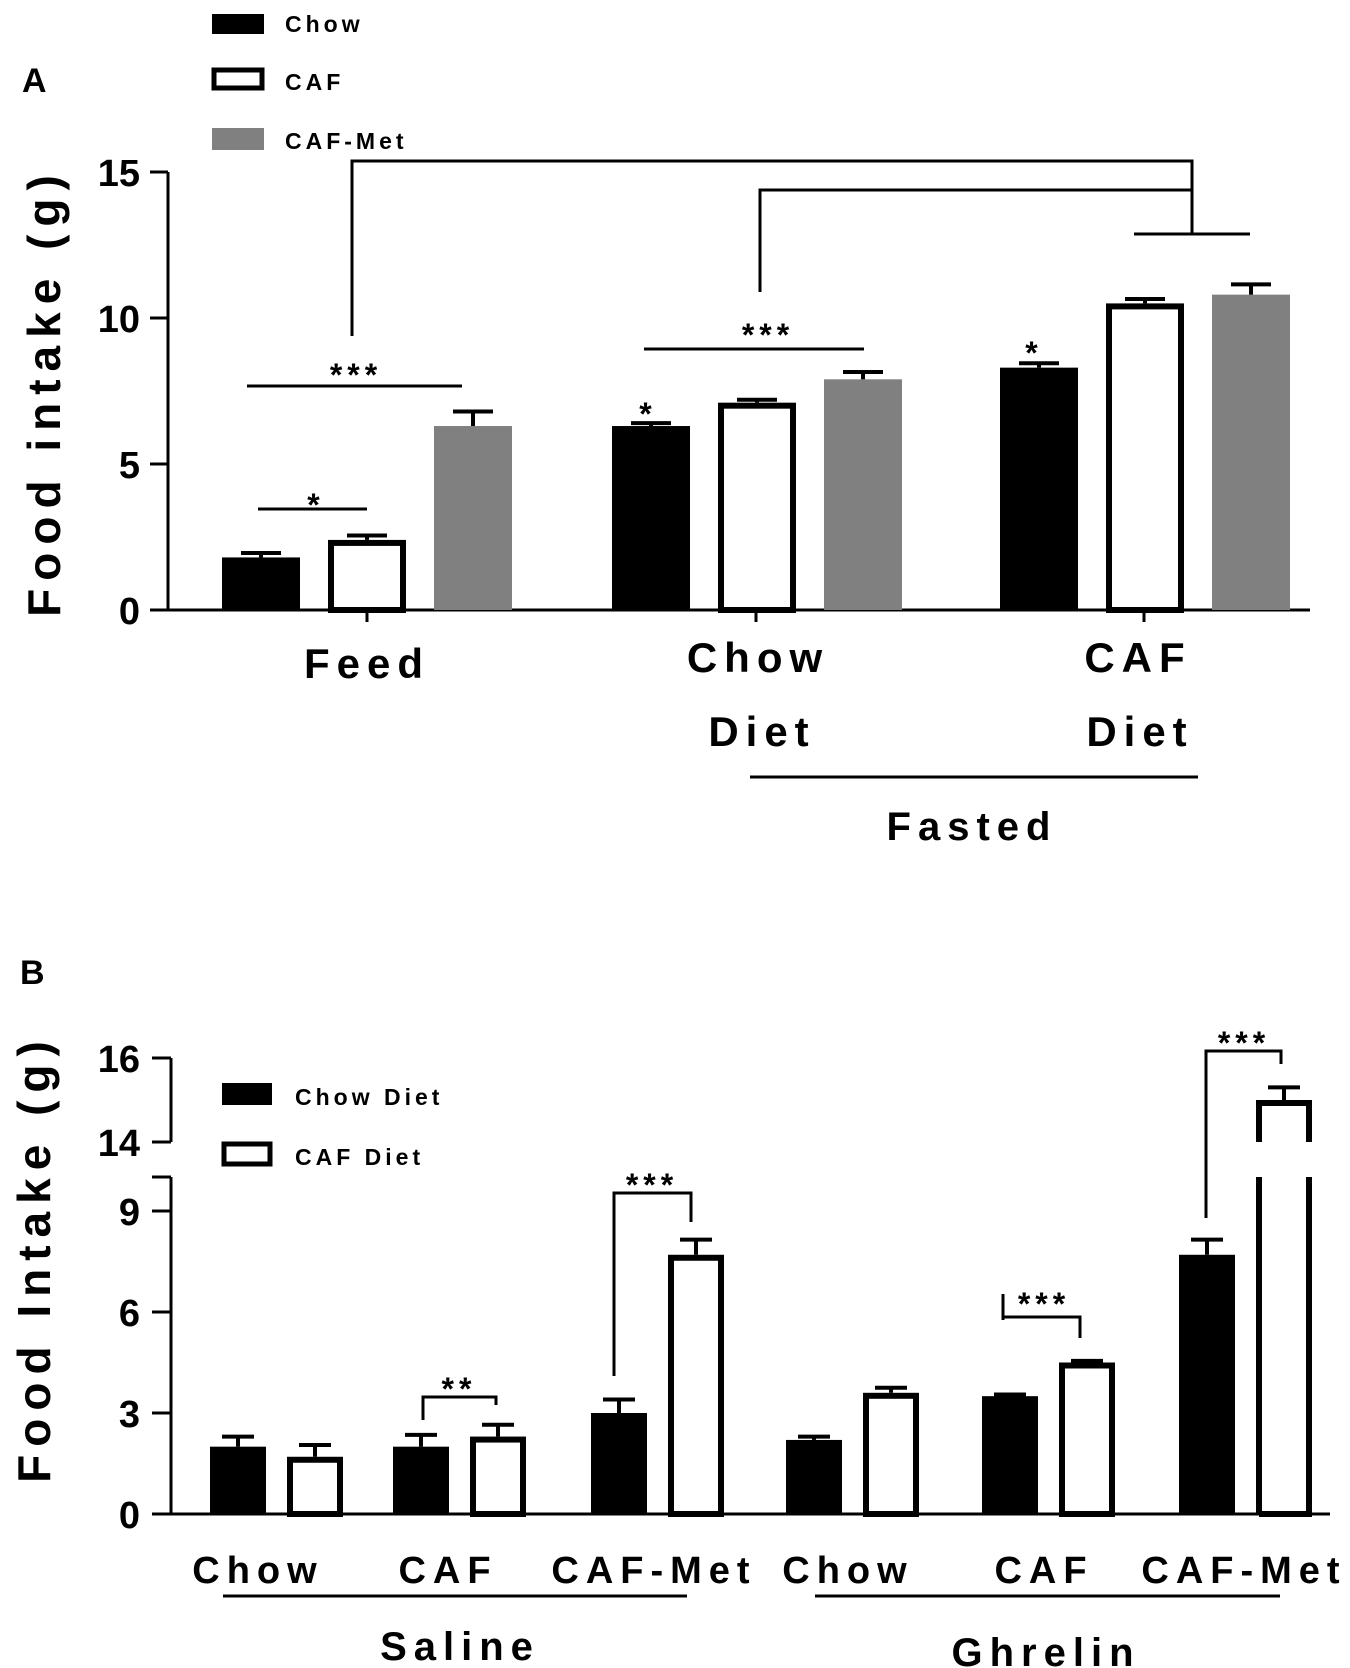  What do you see at coordinates (1284, 1121) in the screenshot?
I see `bar-b-ghrelin-caf-met-caf-diet-upper` at bounding box center [1284, 1121].